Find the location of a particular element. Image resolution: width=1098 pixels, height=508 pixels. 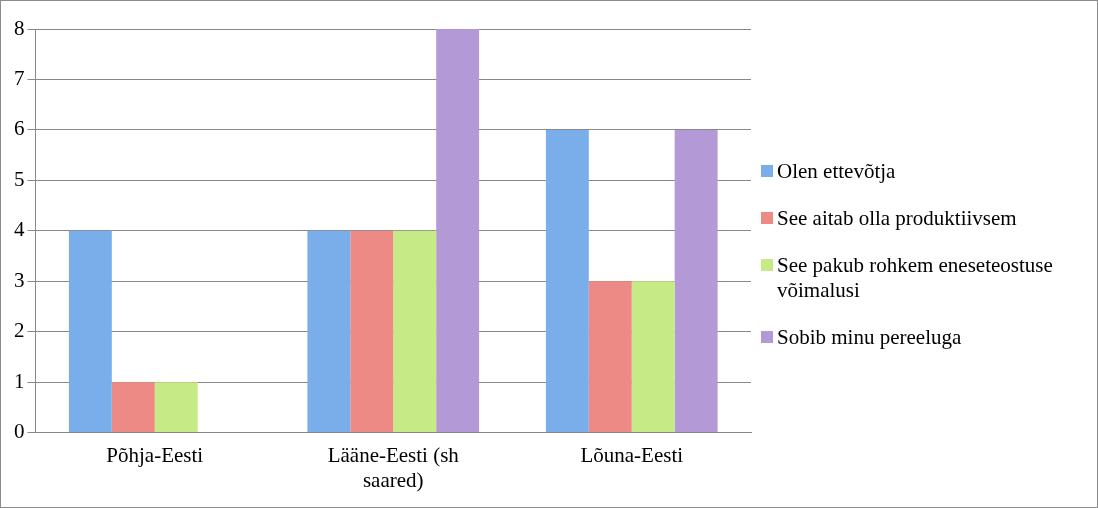

y-tick-label: 6 is located at coordinates (19, 128).